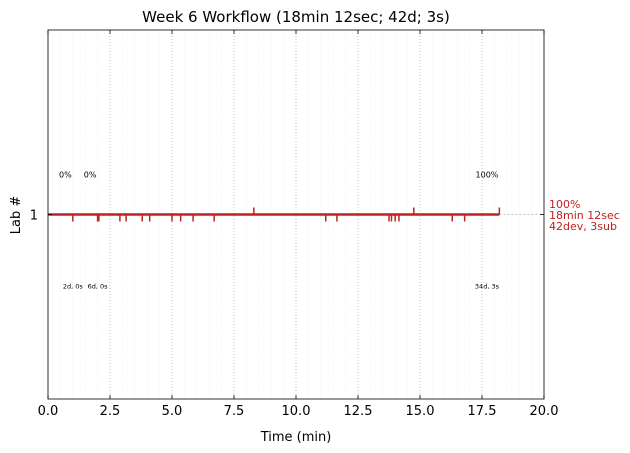 Image resolution: width=630 pixels, height=453 pixels. What do you see at coordinates (296, 17) in the screenshot?
I see `chart-title: Week 6 Workflow (18min 12sec; 42d; 3s)` at bounding box center [296, 17].